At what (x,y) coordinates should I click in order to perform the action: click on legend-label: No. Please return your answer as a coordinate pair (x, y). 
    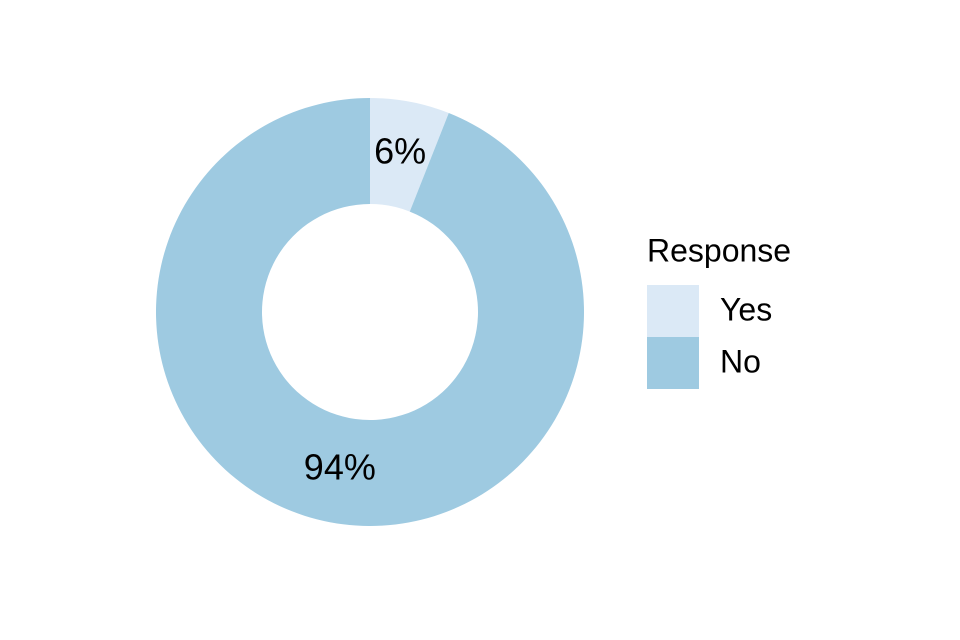
    Looking at the image, I should click on (740, 361).